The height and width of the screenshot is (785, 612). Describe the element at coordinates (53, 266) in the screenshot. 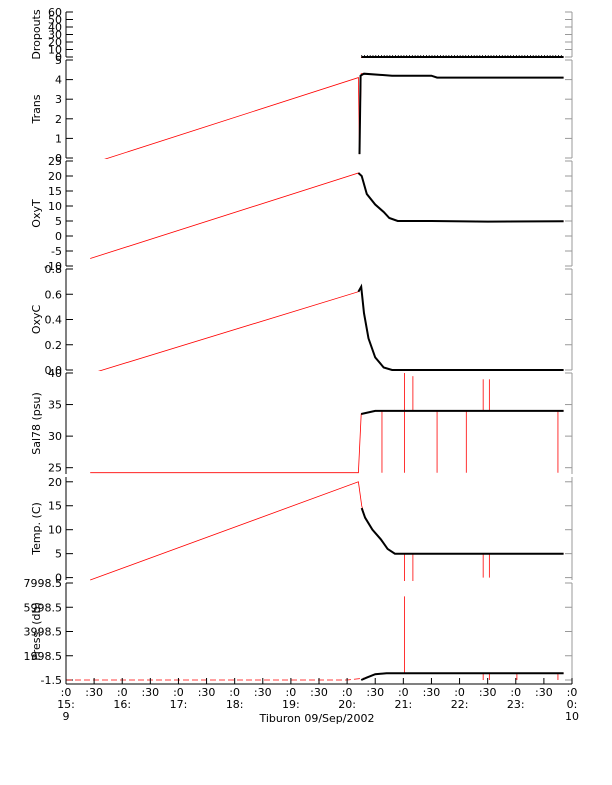

I see `y-tick-label: -10` at that location.